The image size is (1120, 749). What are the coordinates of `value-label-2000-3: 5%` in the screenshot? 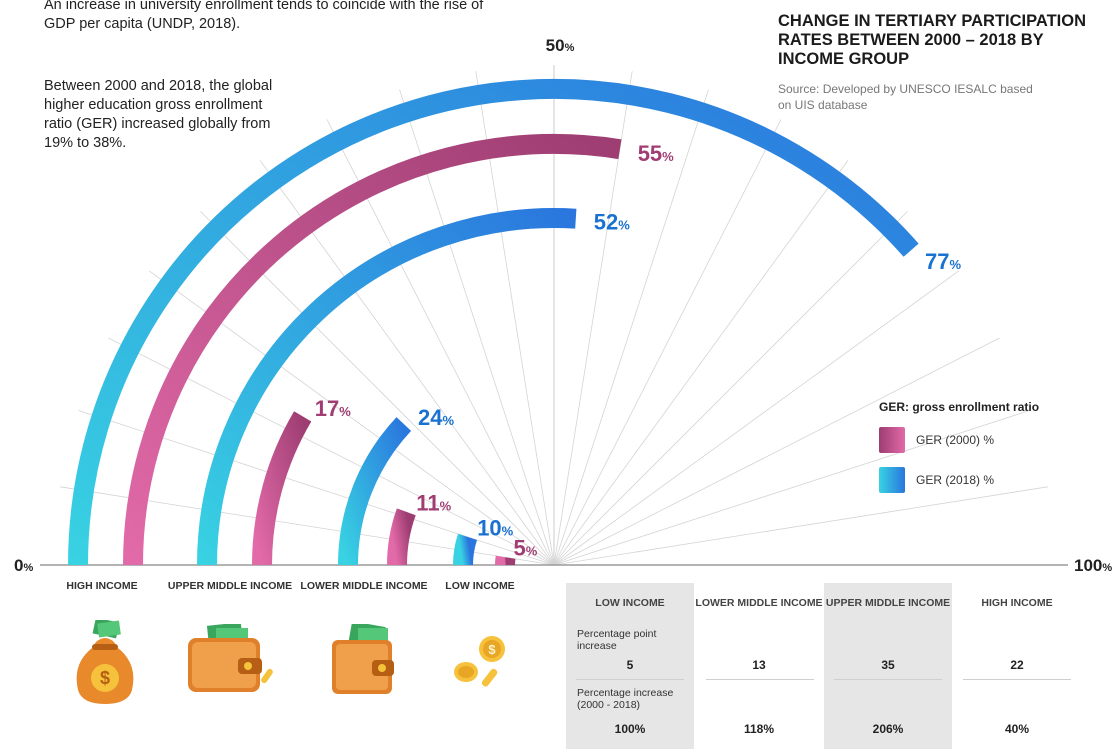 It's located at (526, 548).